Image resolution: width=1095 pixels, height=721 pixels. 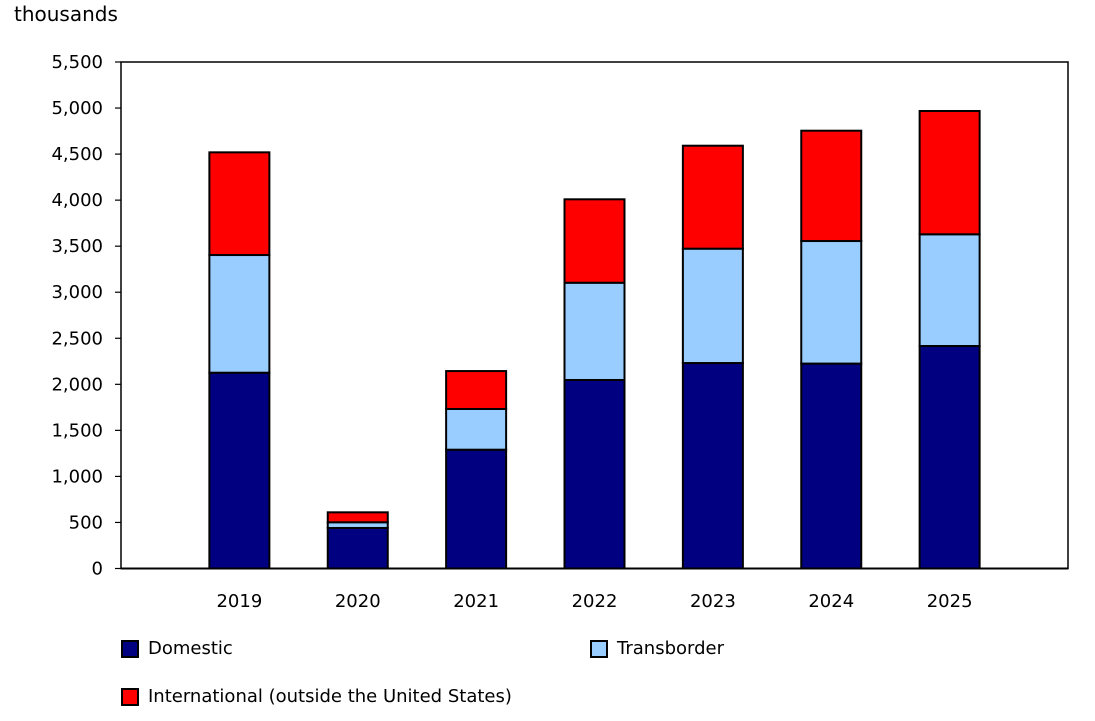 I want to click on bar-segment-transborder-2023, so click(x=712, y=306).